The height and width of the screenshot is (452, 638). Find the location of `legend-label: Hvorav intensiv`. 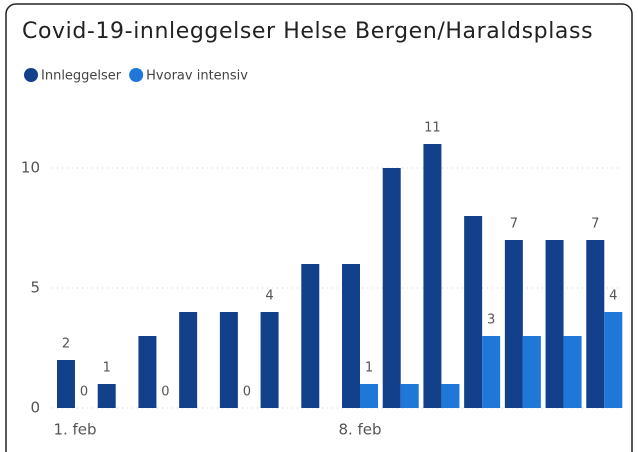

legend-label: Hvorav intensiv is located at coordinates (197, 76).